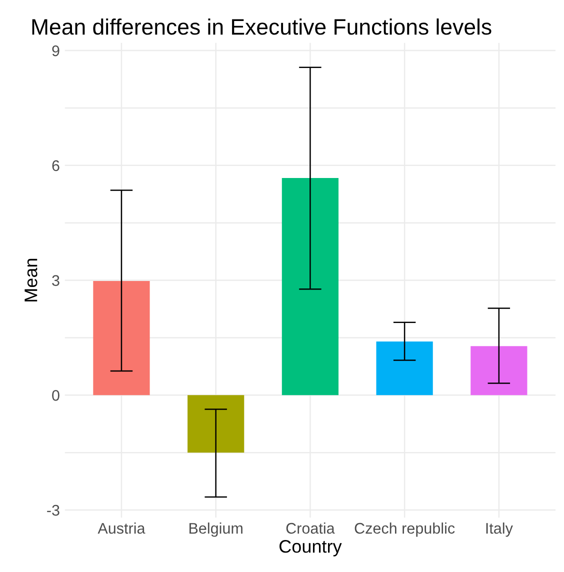 This screenshot has height=572, width=564. What do you see at coordinates (56, 166) in the screenshot?
I see `y-tick-label: 6` at bounding box center [56, 166].